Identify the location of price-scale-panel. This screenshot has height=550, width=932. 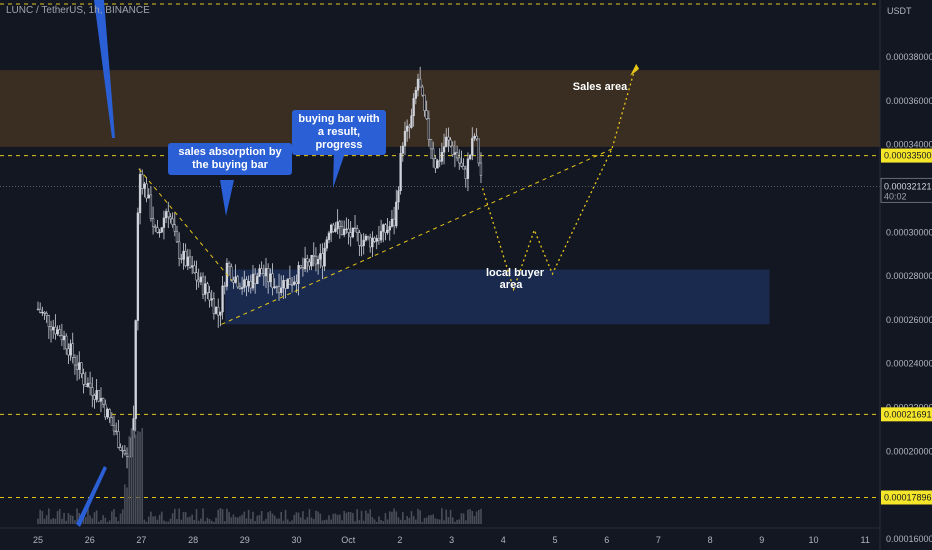
(906, 275).